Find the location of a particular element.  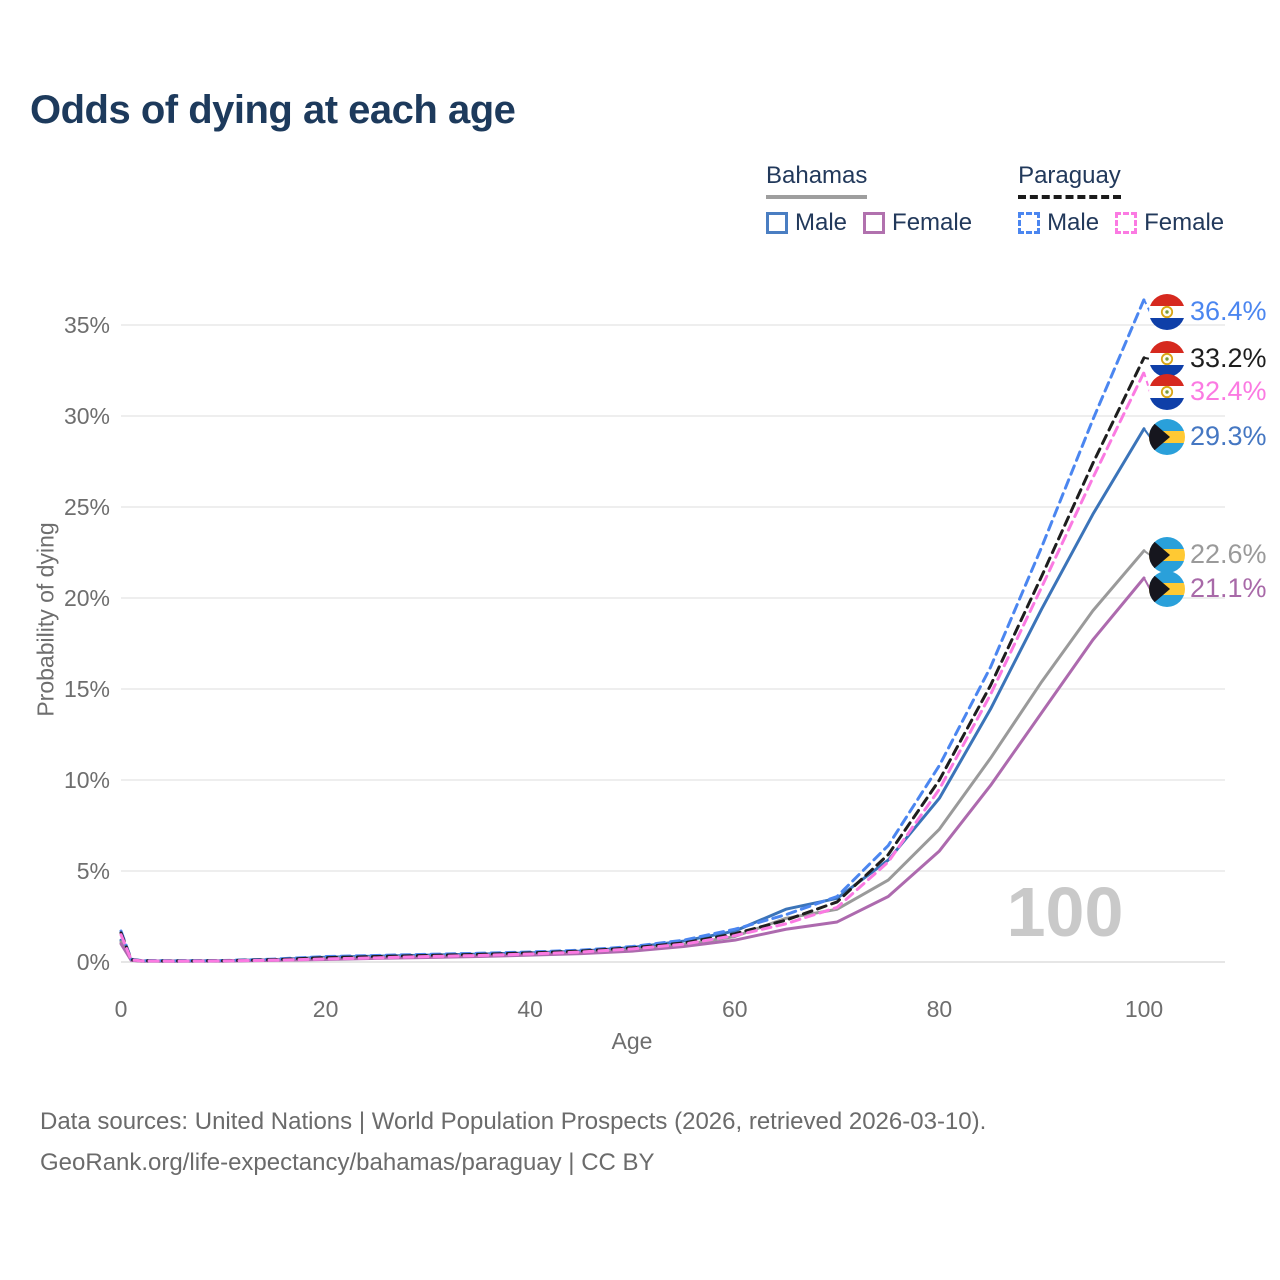

y-axis-title: Probability of dying is located at coordinates (45, 619).